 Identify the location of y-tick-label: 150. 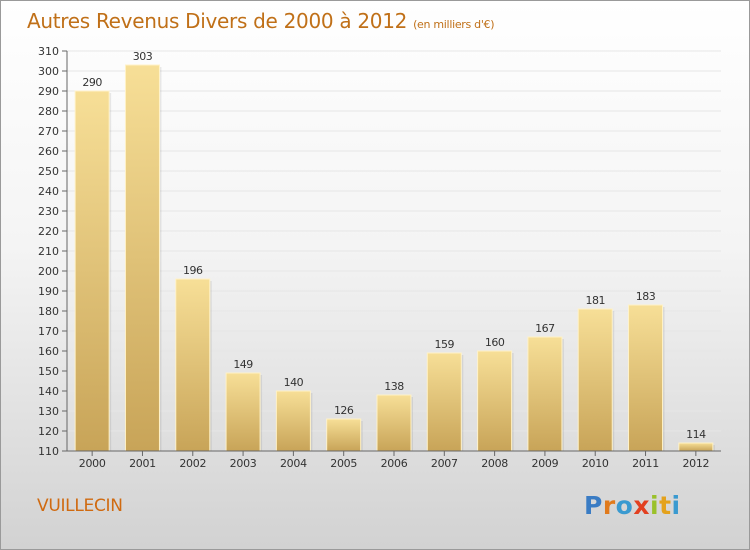
(48, 371).